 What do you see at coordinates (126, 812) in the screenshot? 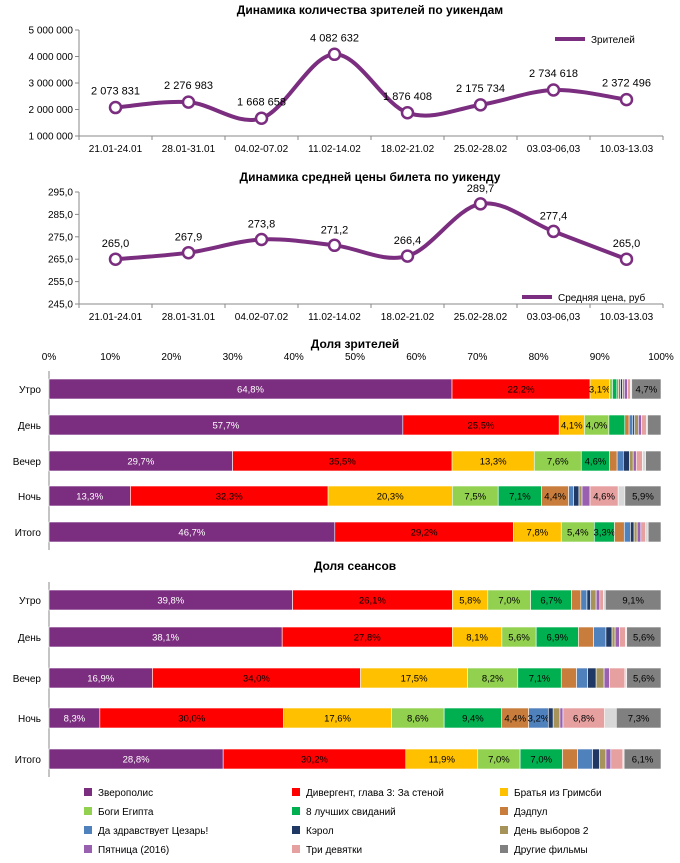
I see `legend-label: Боги Египта` at bounding box center [126, 812].